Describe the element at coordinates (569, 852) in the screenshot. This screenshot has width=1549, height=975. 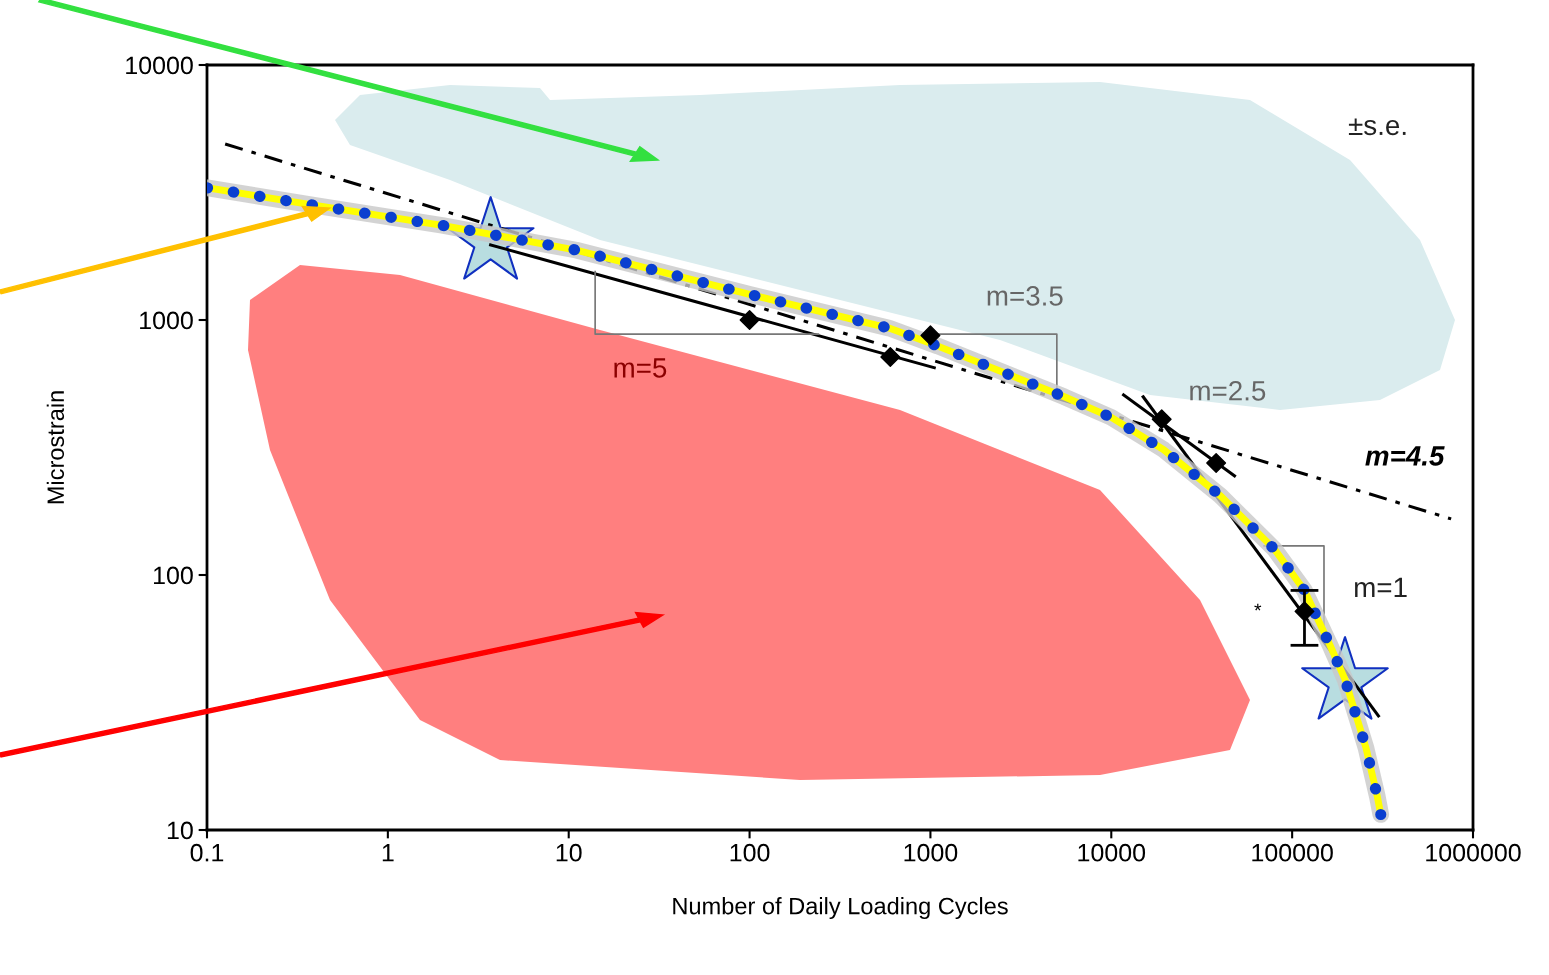
I see `x-tick-label: 10` at that location.